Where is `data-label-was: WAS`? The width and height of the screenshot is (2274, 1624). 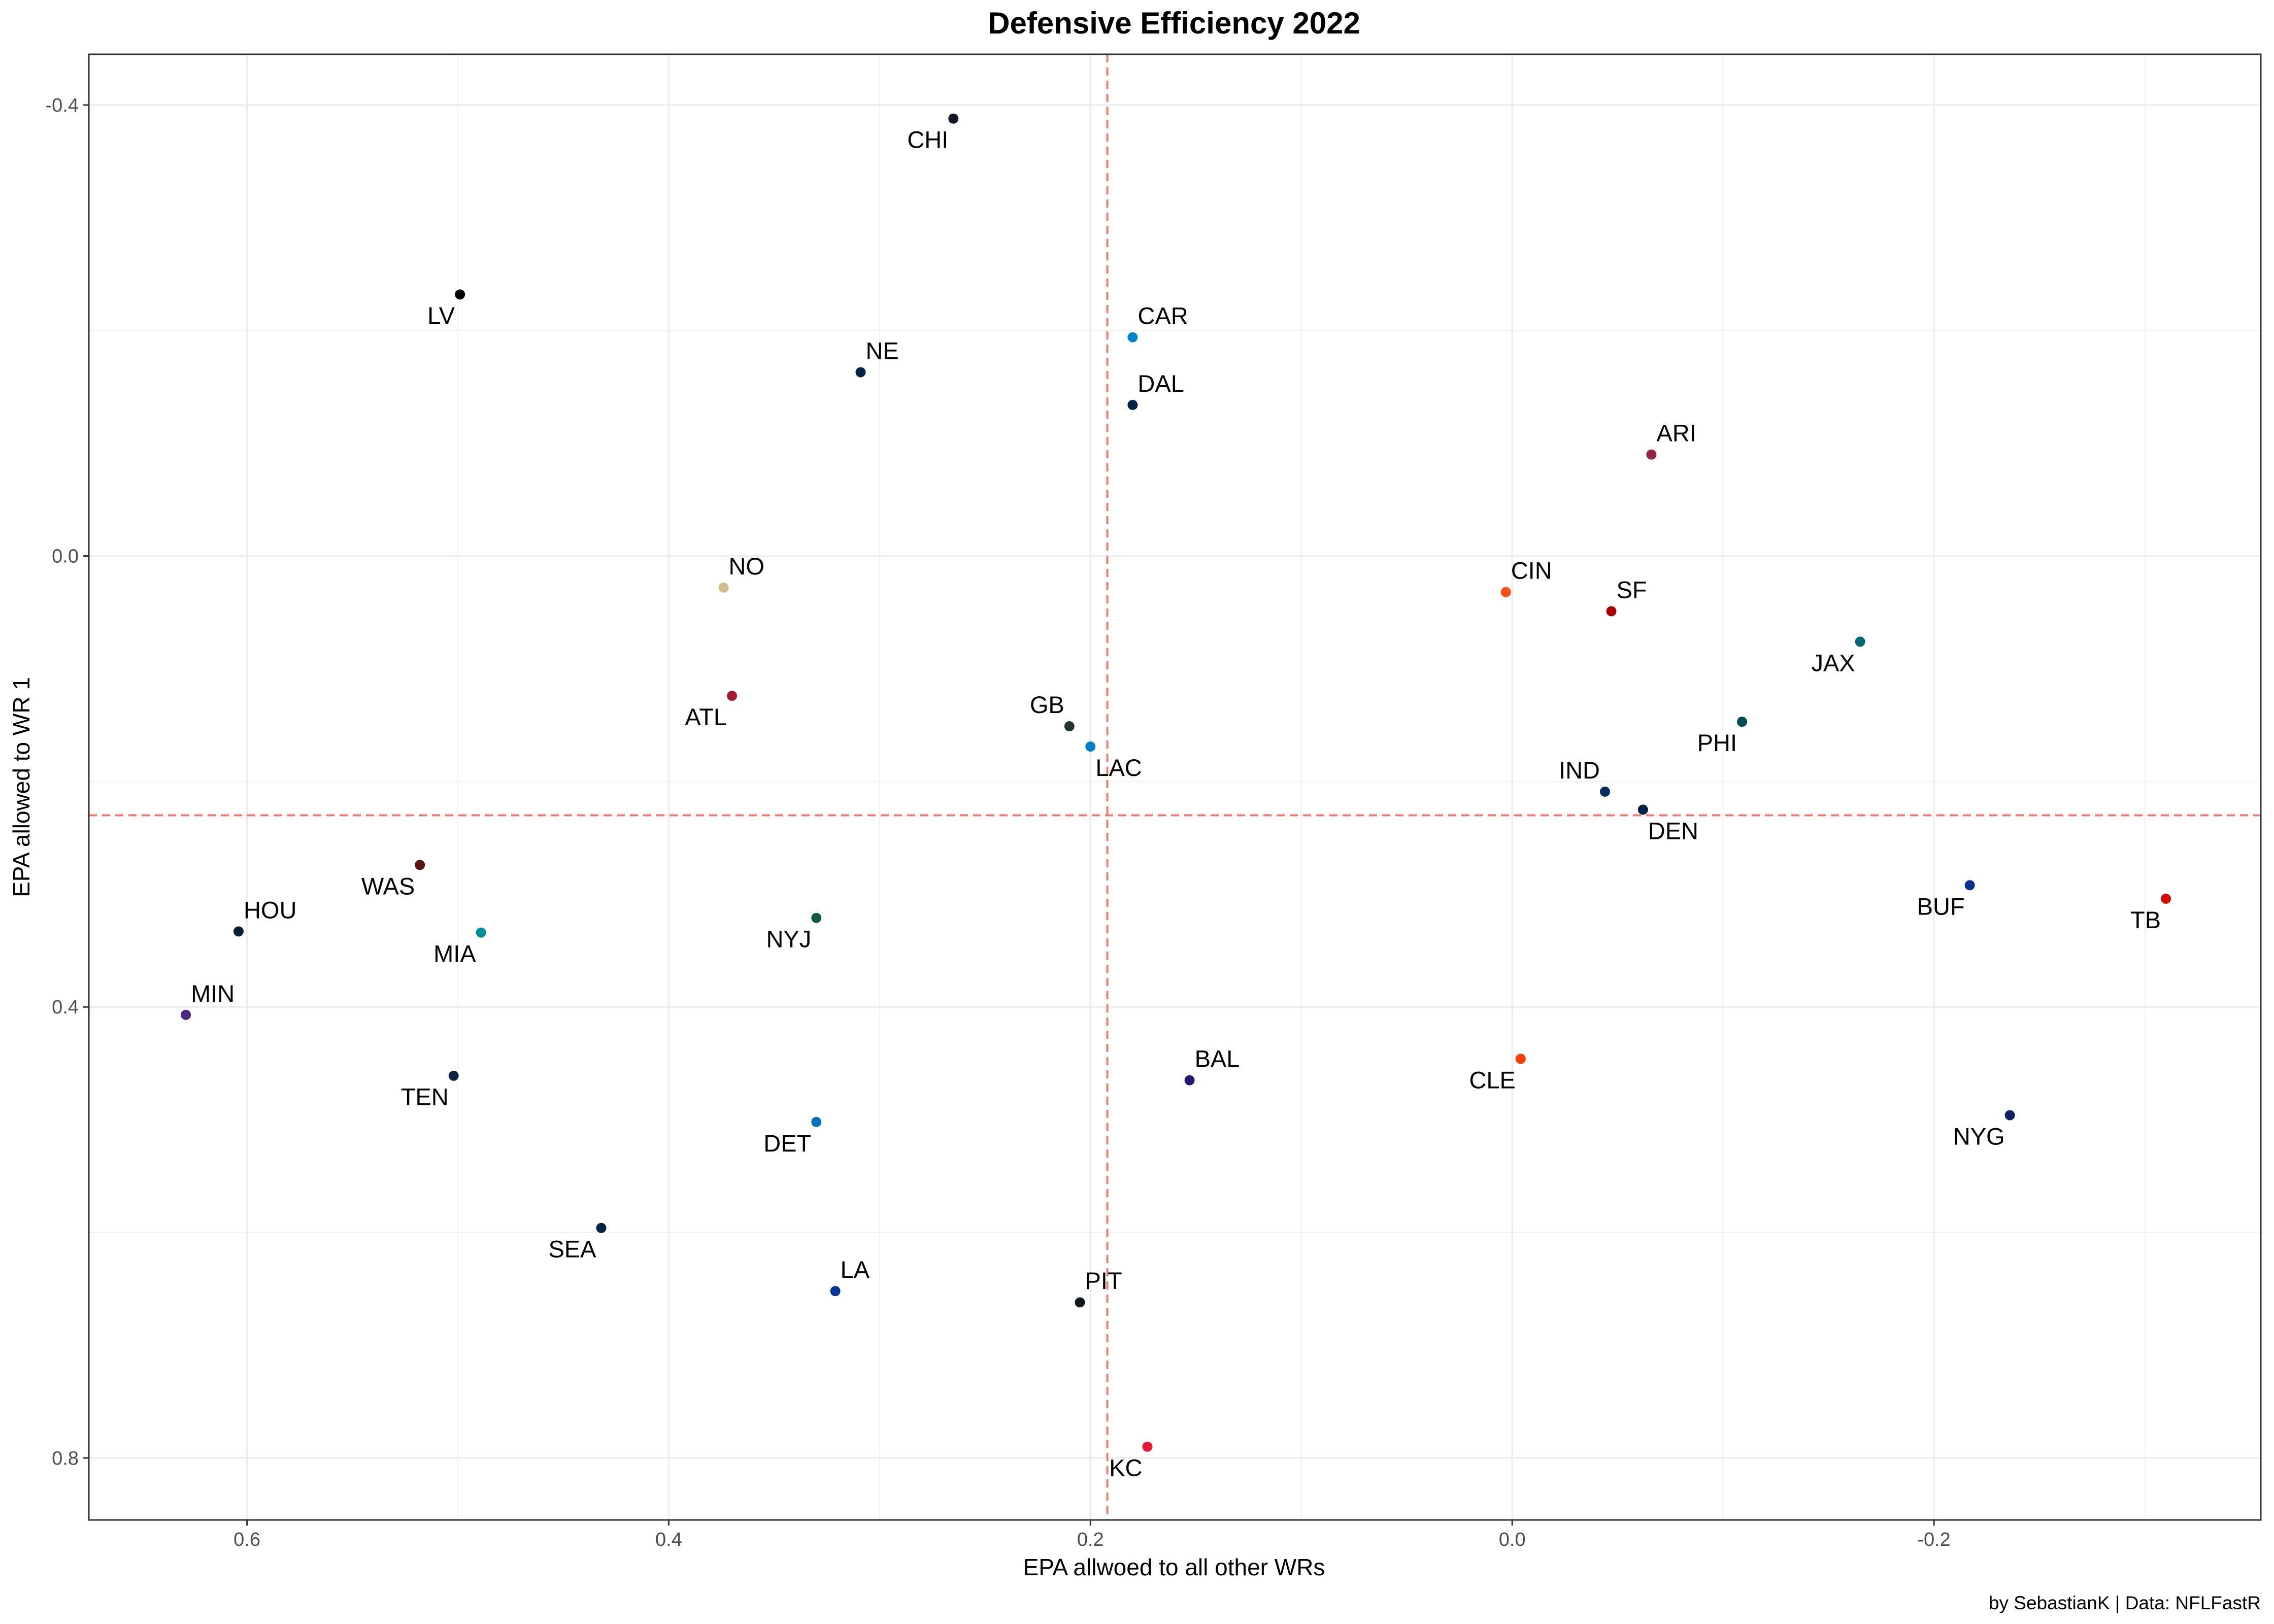
data-label-was: WAS is located at coordinates (388, 885).